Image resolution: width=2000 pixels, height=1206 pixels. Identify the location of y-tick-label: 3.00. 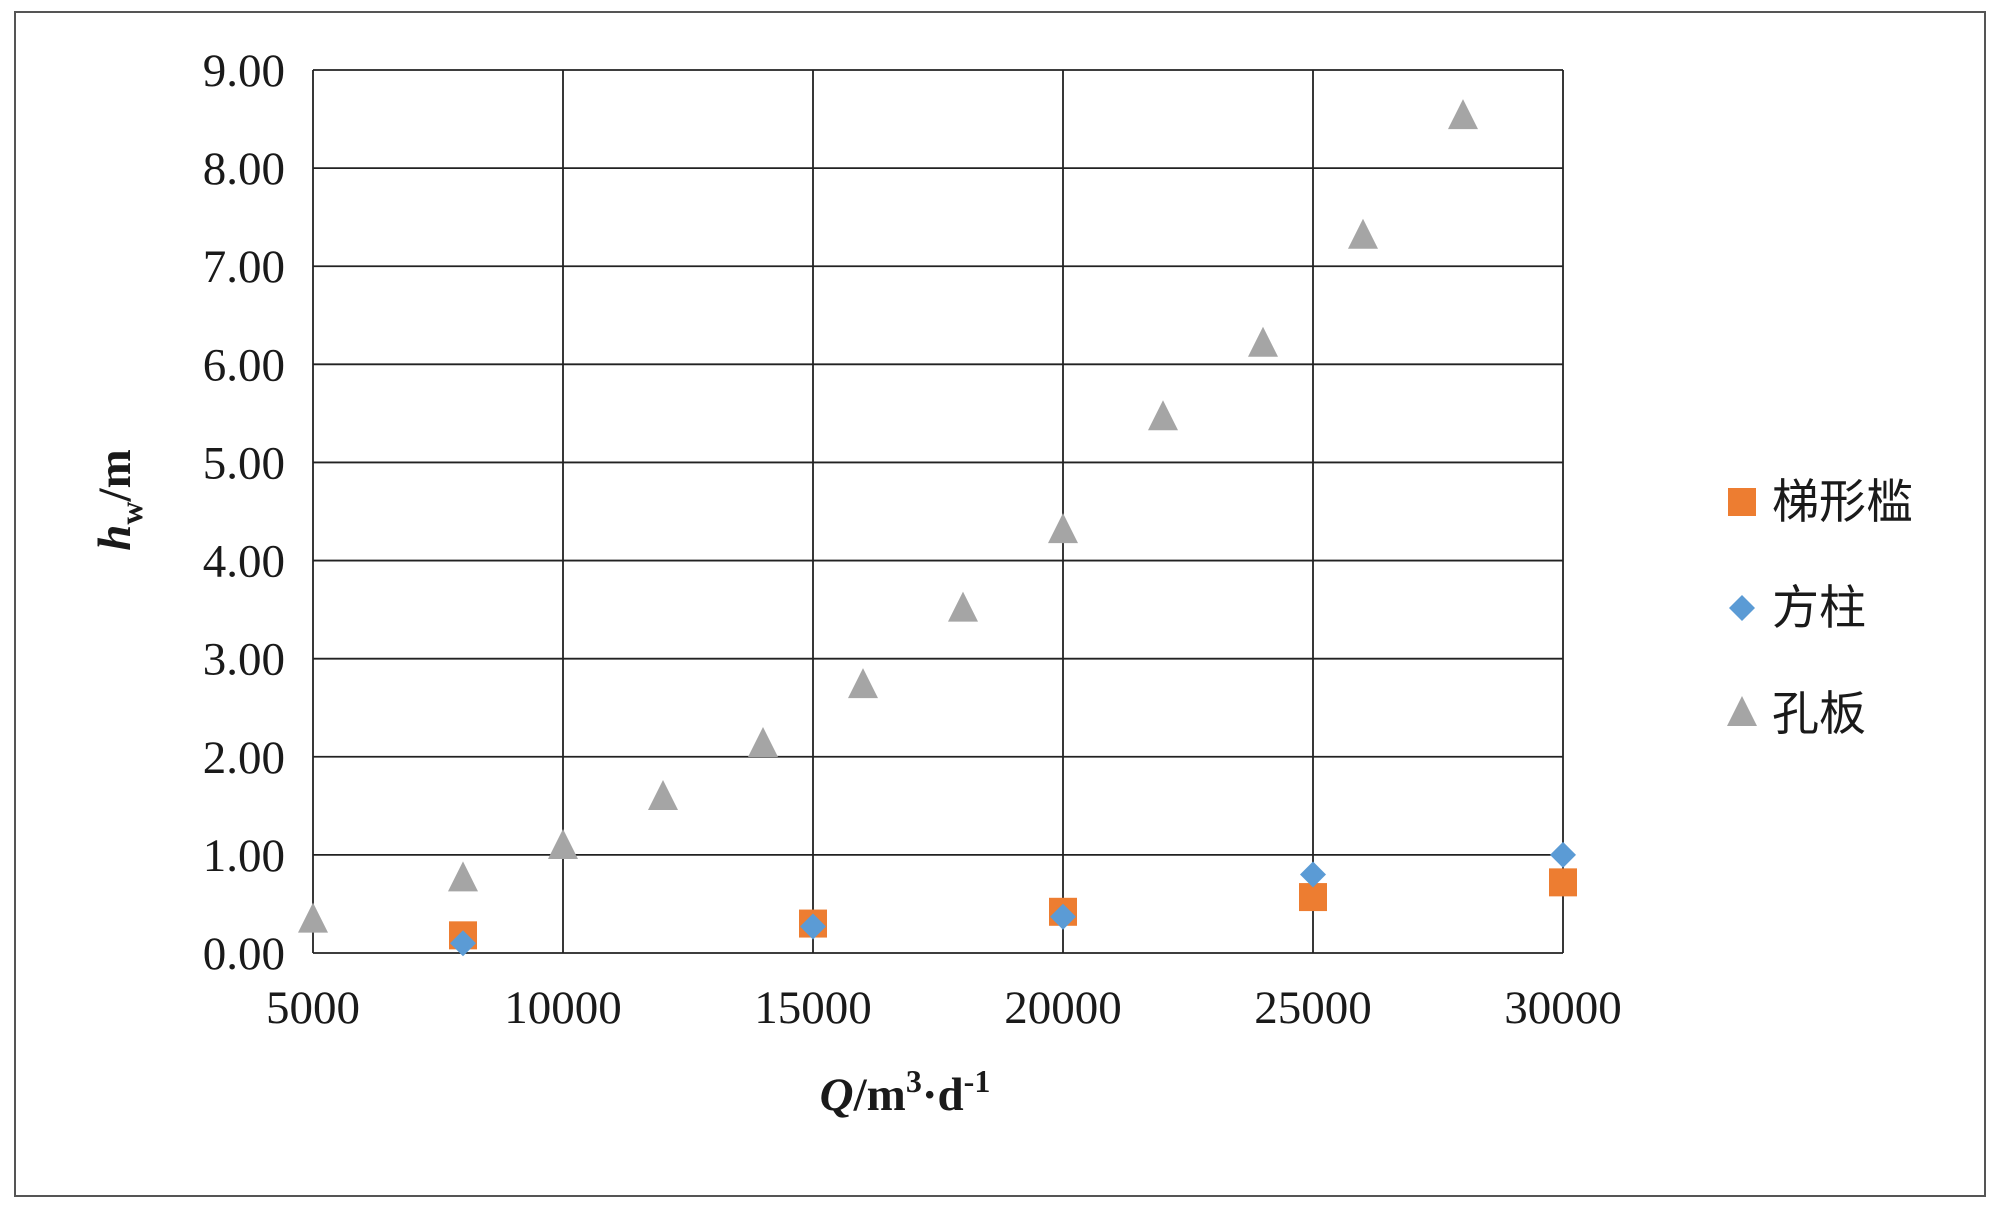
(244, 660).